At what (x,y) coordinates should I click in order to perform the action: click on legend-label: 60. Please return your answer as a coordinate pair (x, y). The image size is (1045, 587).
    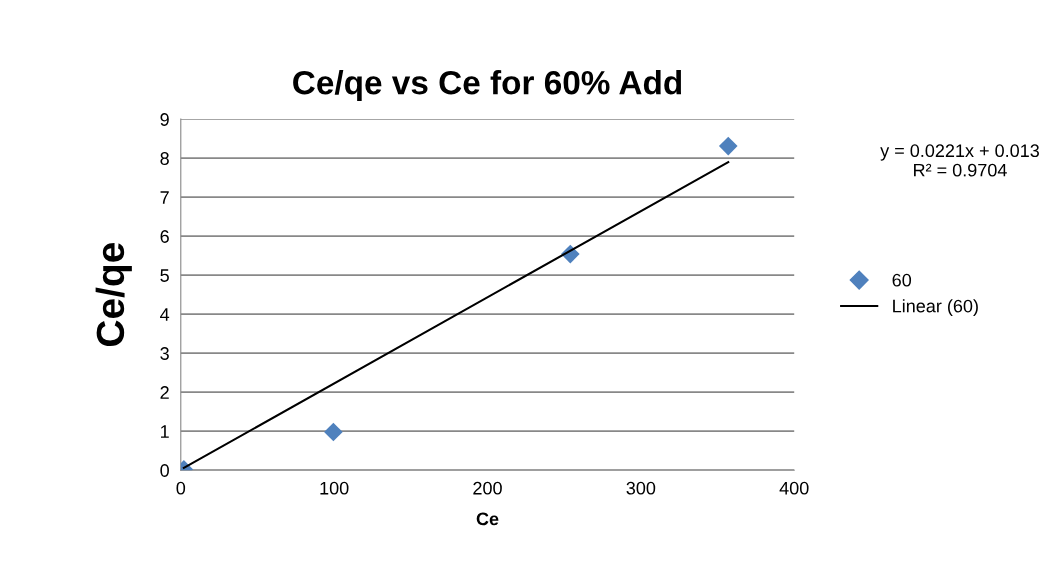
    Looking at the image, I should click on (902, 280).